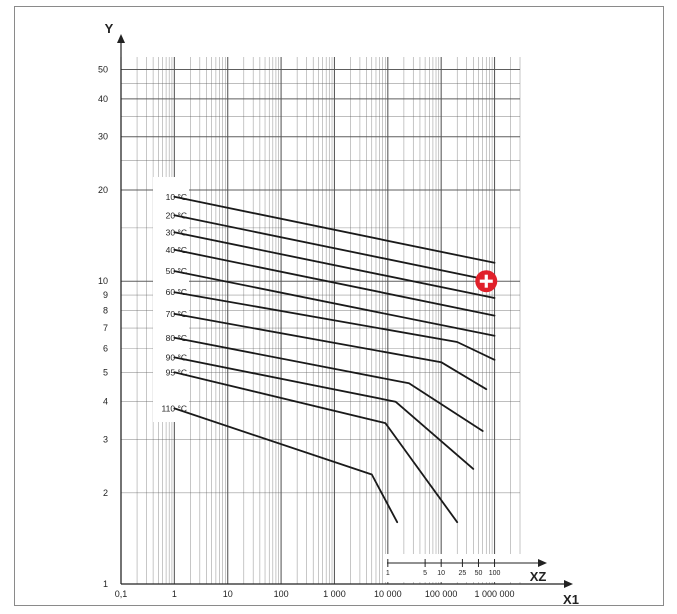 The width and height of the screenshot is (677, 614). What do you see at coordinates (542, 563) in the screenshot?
I see `xz-axis-arrow` at bounding box center [542, 563].